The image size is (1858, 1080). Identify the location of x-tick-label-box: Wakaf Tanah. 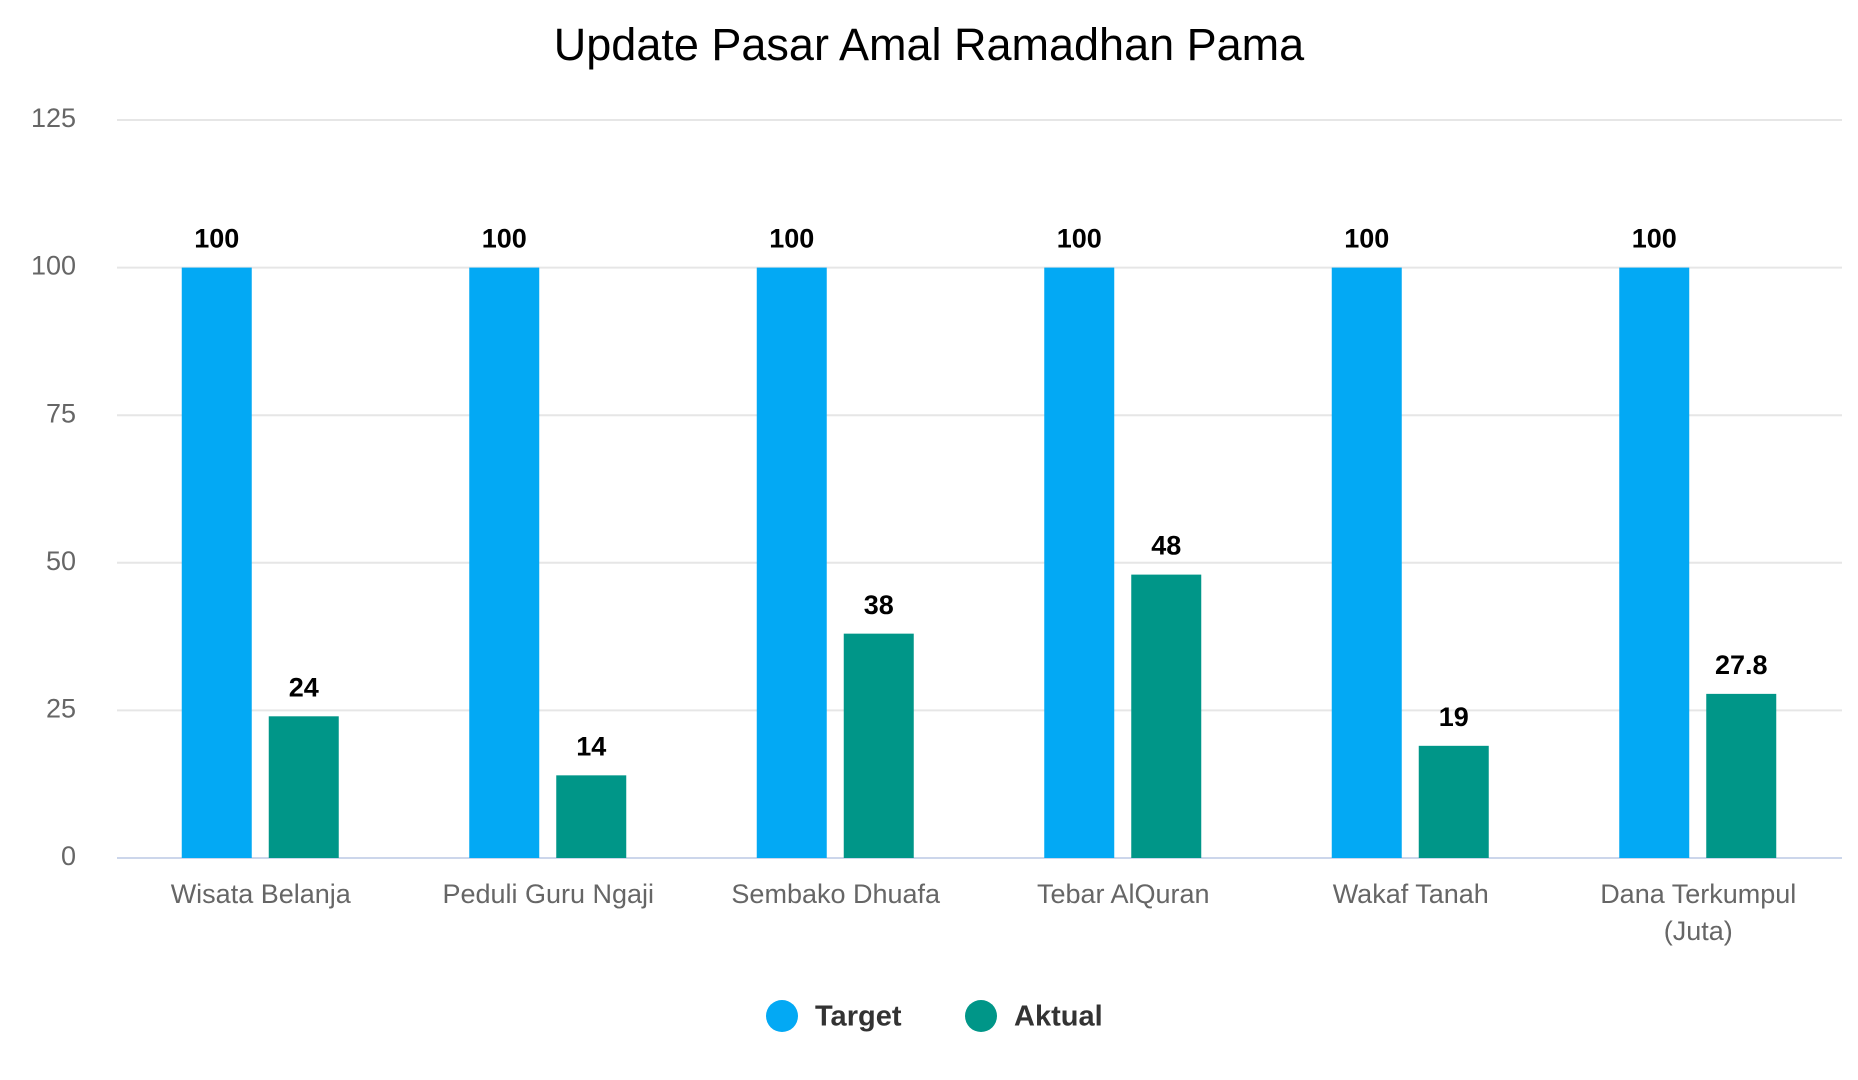
(1410, 894).